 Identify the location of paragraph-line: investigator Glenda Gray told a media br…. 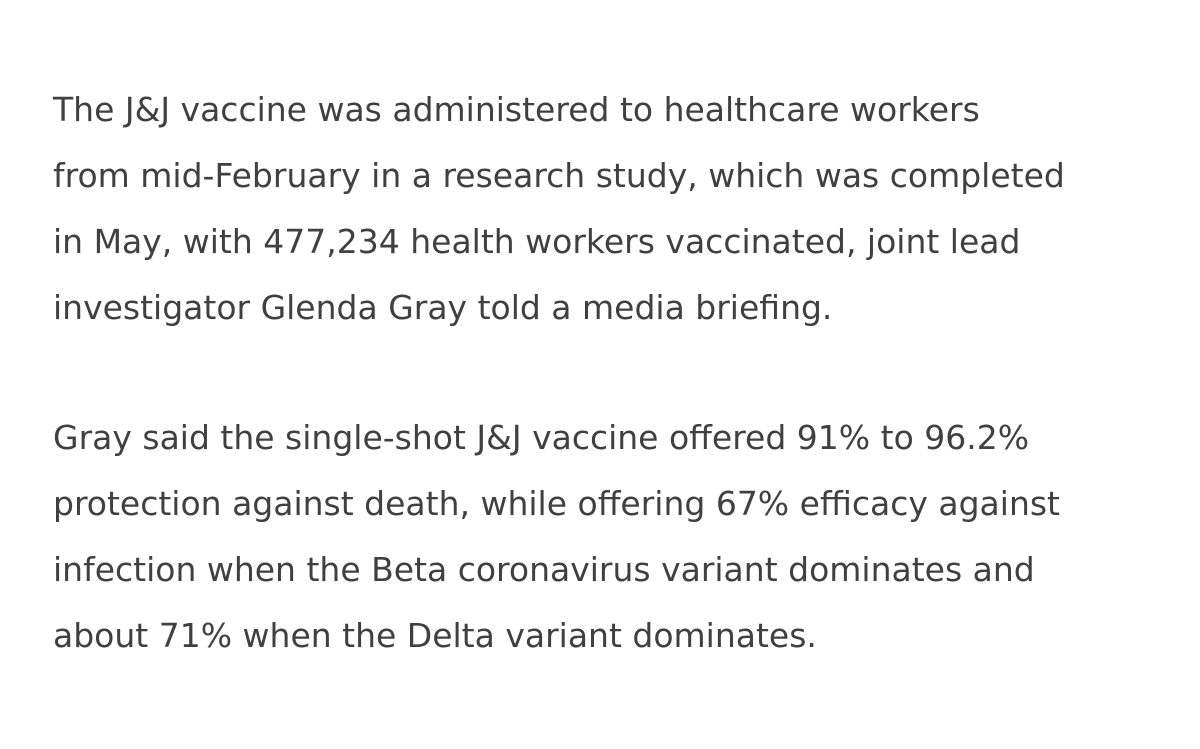
(443, 307).